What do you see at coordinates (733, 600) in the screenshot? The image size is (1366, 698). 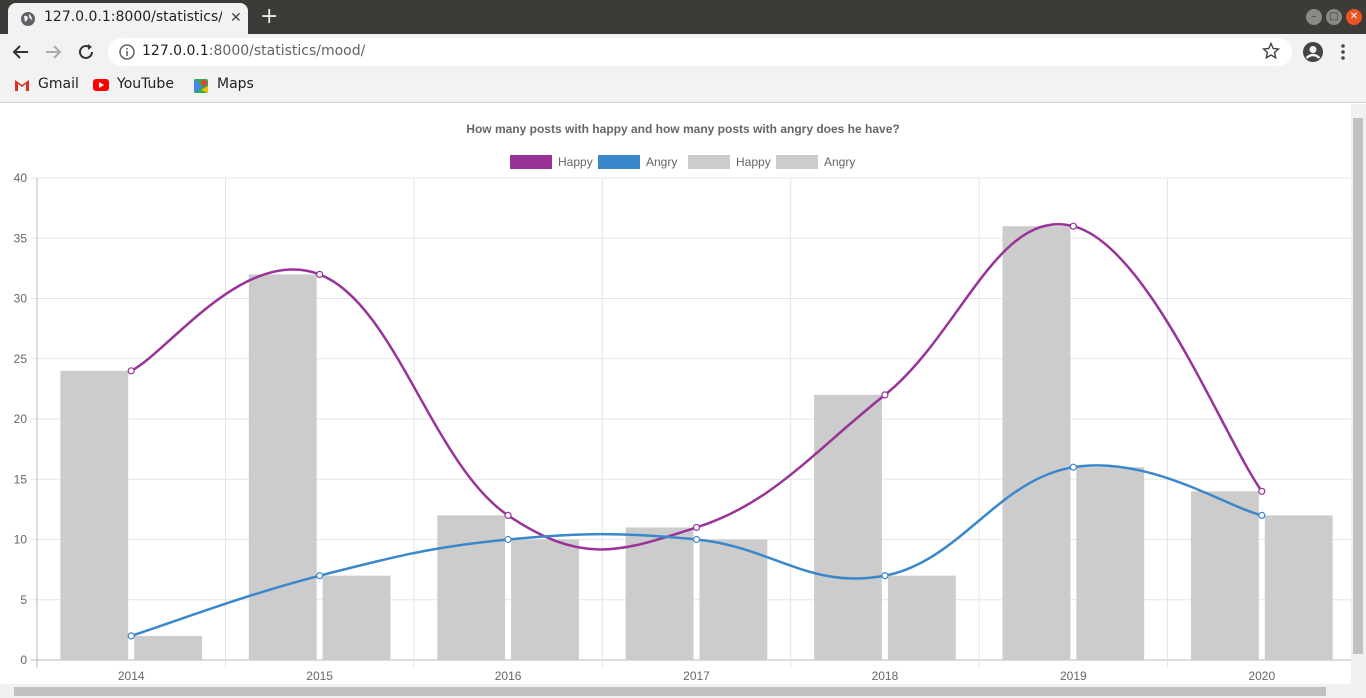 I see `bar-angry-2017` at bounding box center [733, 600].